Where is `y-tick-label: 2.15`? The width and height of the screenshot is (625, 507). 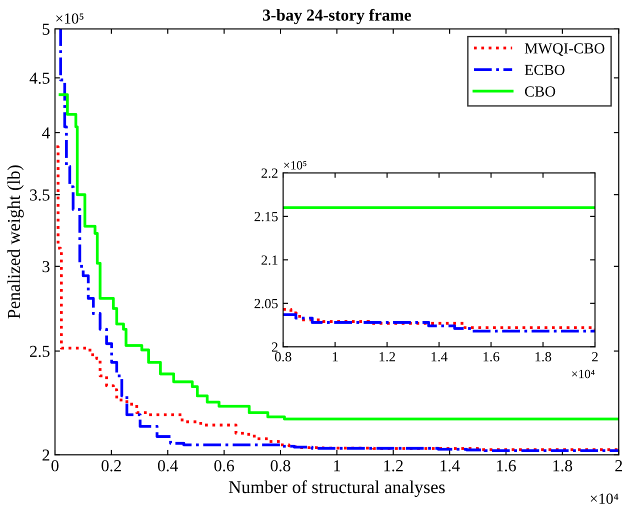
y-tick-label: 2.15 is located at coordinates (266, 217).